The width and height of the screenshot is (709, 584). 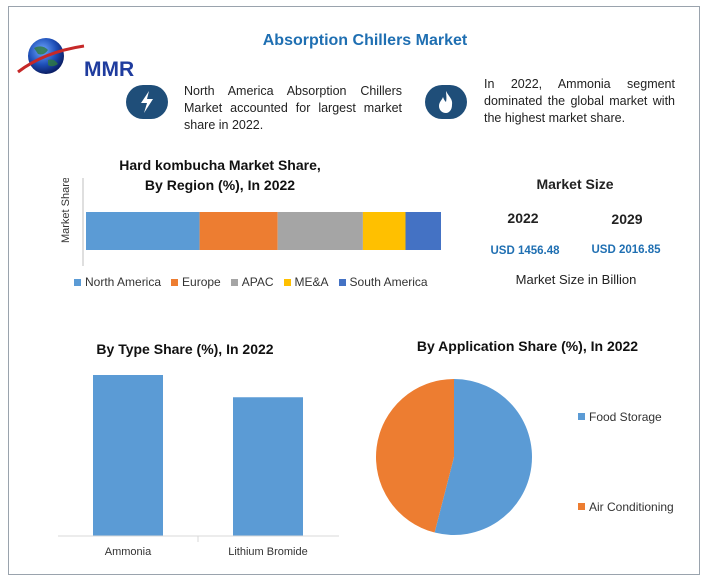 What do you see at coordinates (384, 231) in the screenshot?
I see `region-bar-me-a` at bounding box center [384, 231].